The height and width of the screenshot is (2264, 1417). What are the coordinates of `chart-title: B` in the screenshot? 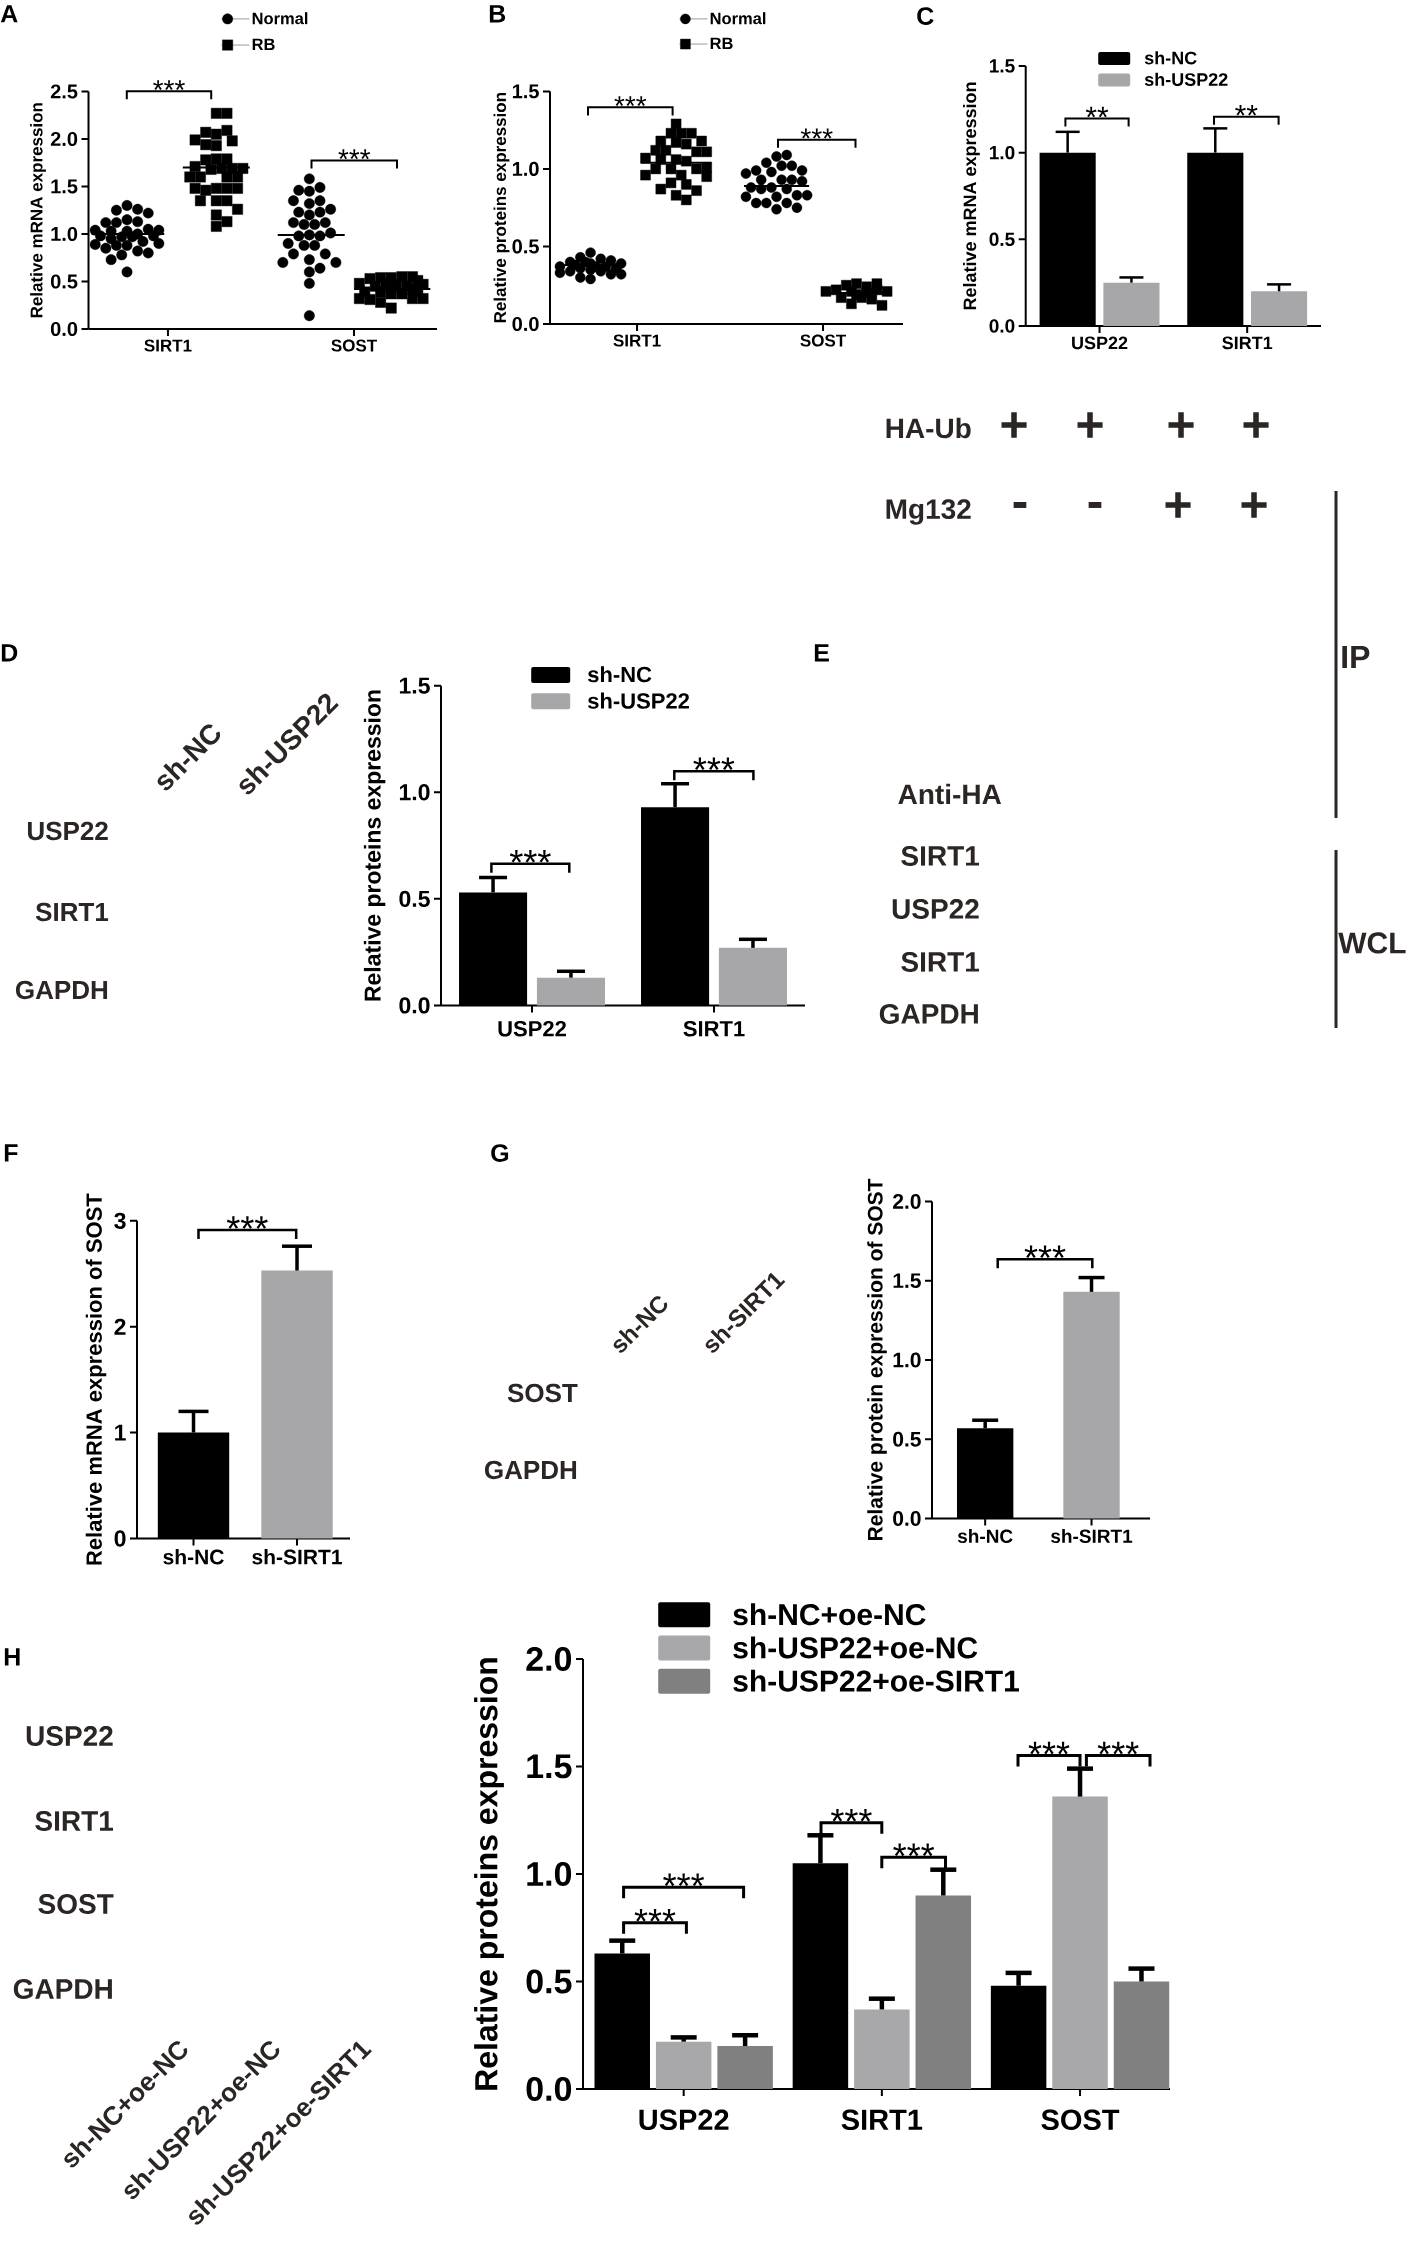 It's located at (497, 14).